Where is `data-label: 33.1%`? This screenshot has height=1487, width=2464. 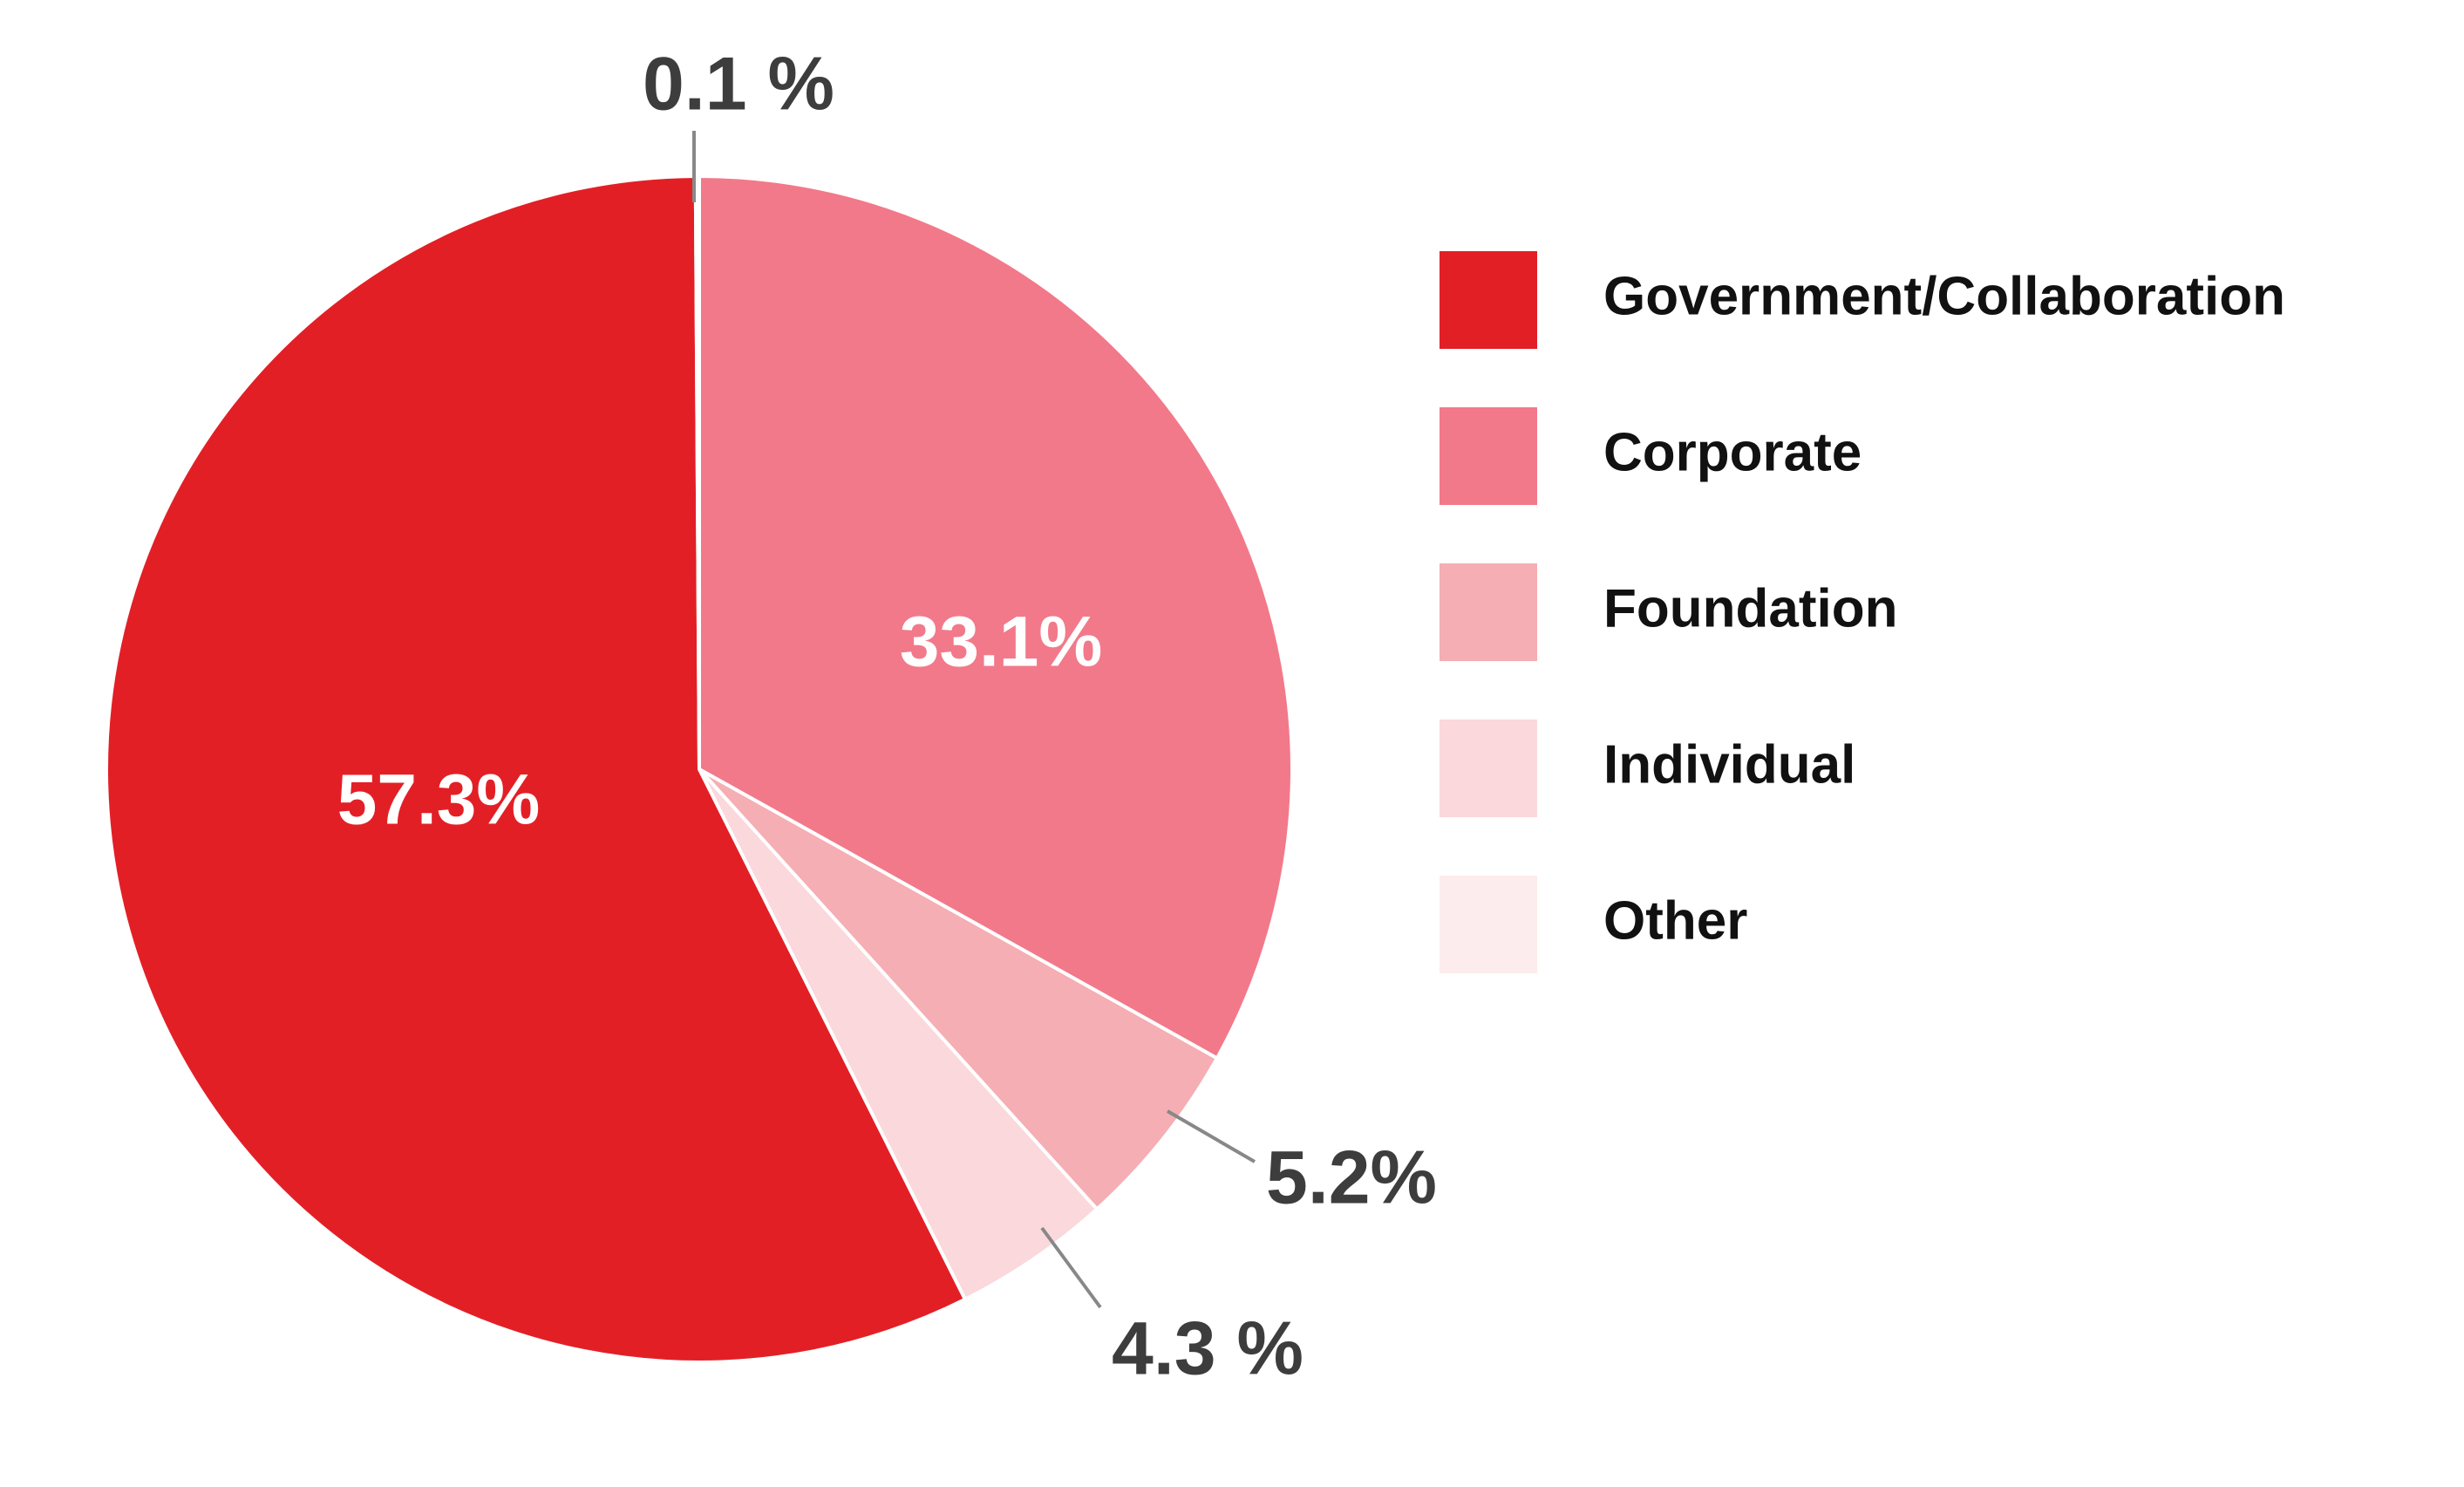 data-label: 33.1% is located at coordinates (1001, 642).